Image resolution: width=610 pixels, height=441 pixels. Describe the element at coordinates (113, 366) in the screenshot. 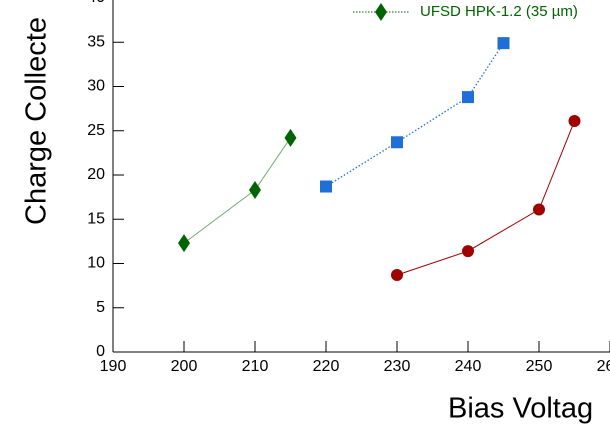

I see `x-tick-label: 190` at that location.